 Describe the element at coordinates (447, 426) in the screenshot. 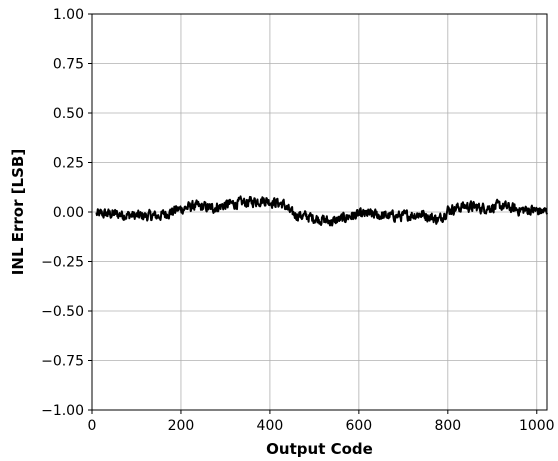

I see `x-tick-label: 800` at that location.